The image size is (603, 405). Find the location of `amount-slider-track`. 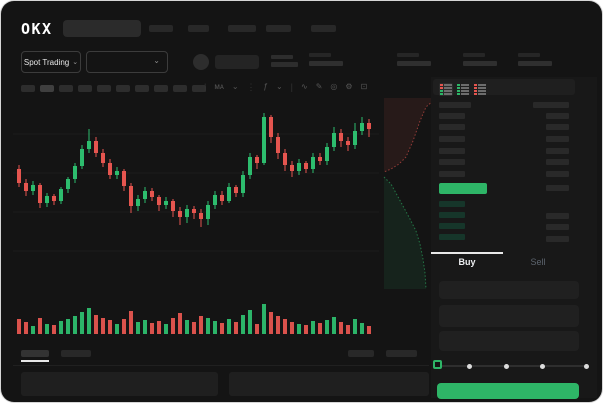

amount-slider-track is located at coordinates (514, 366).